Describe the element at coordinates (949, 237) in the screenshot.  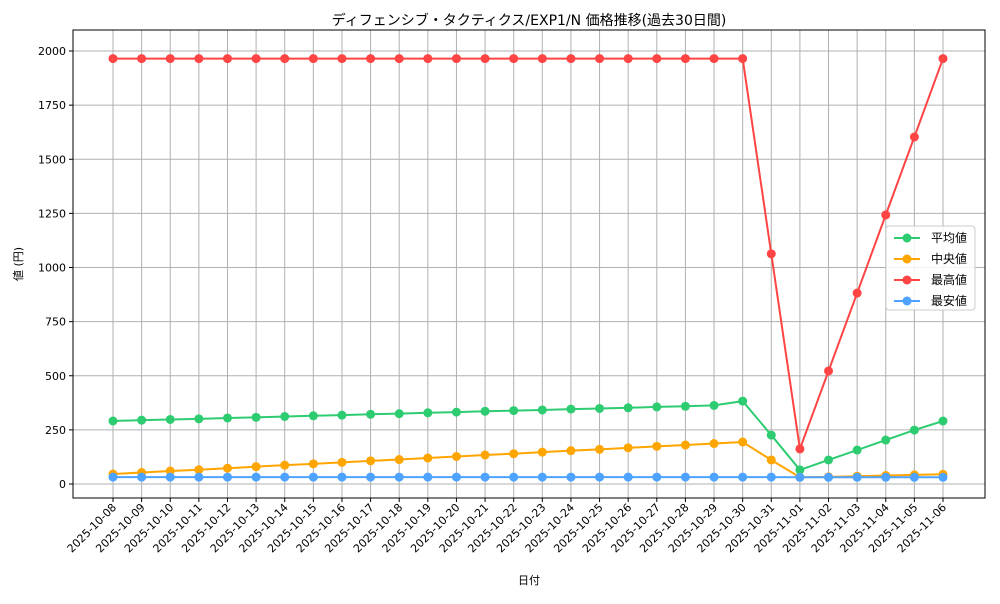
I see `legend-label: 平均値` at that location.